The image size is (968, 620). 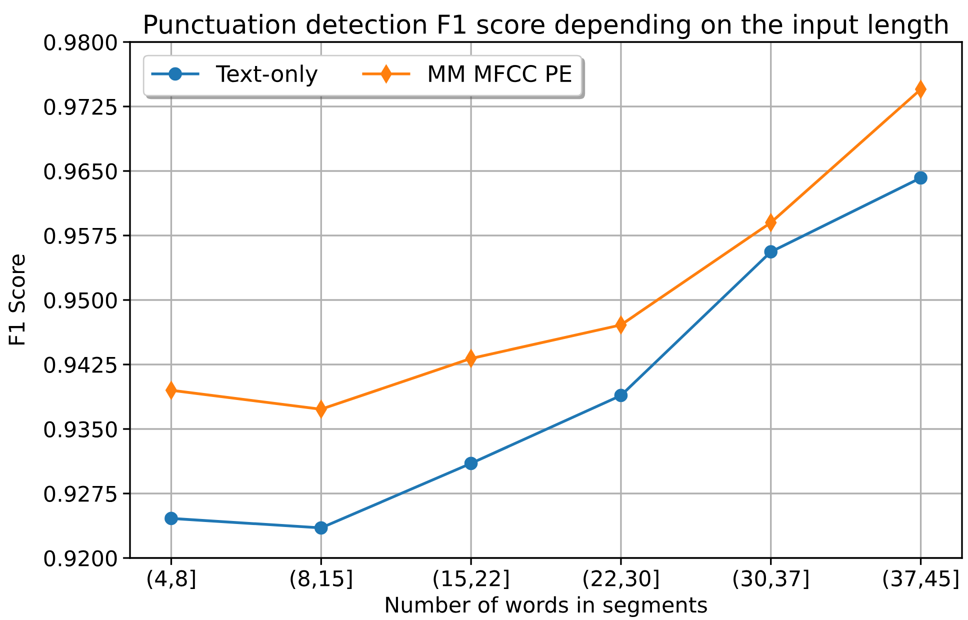 What do you see at coordinates (80, 106) in the screenshot?
I see `y-tick-label: 0.9725` at bounding box center [80, 106].